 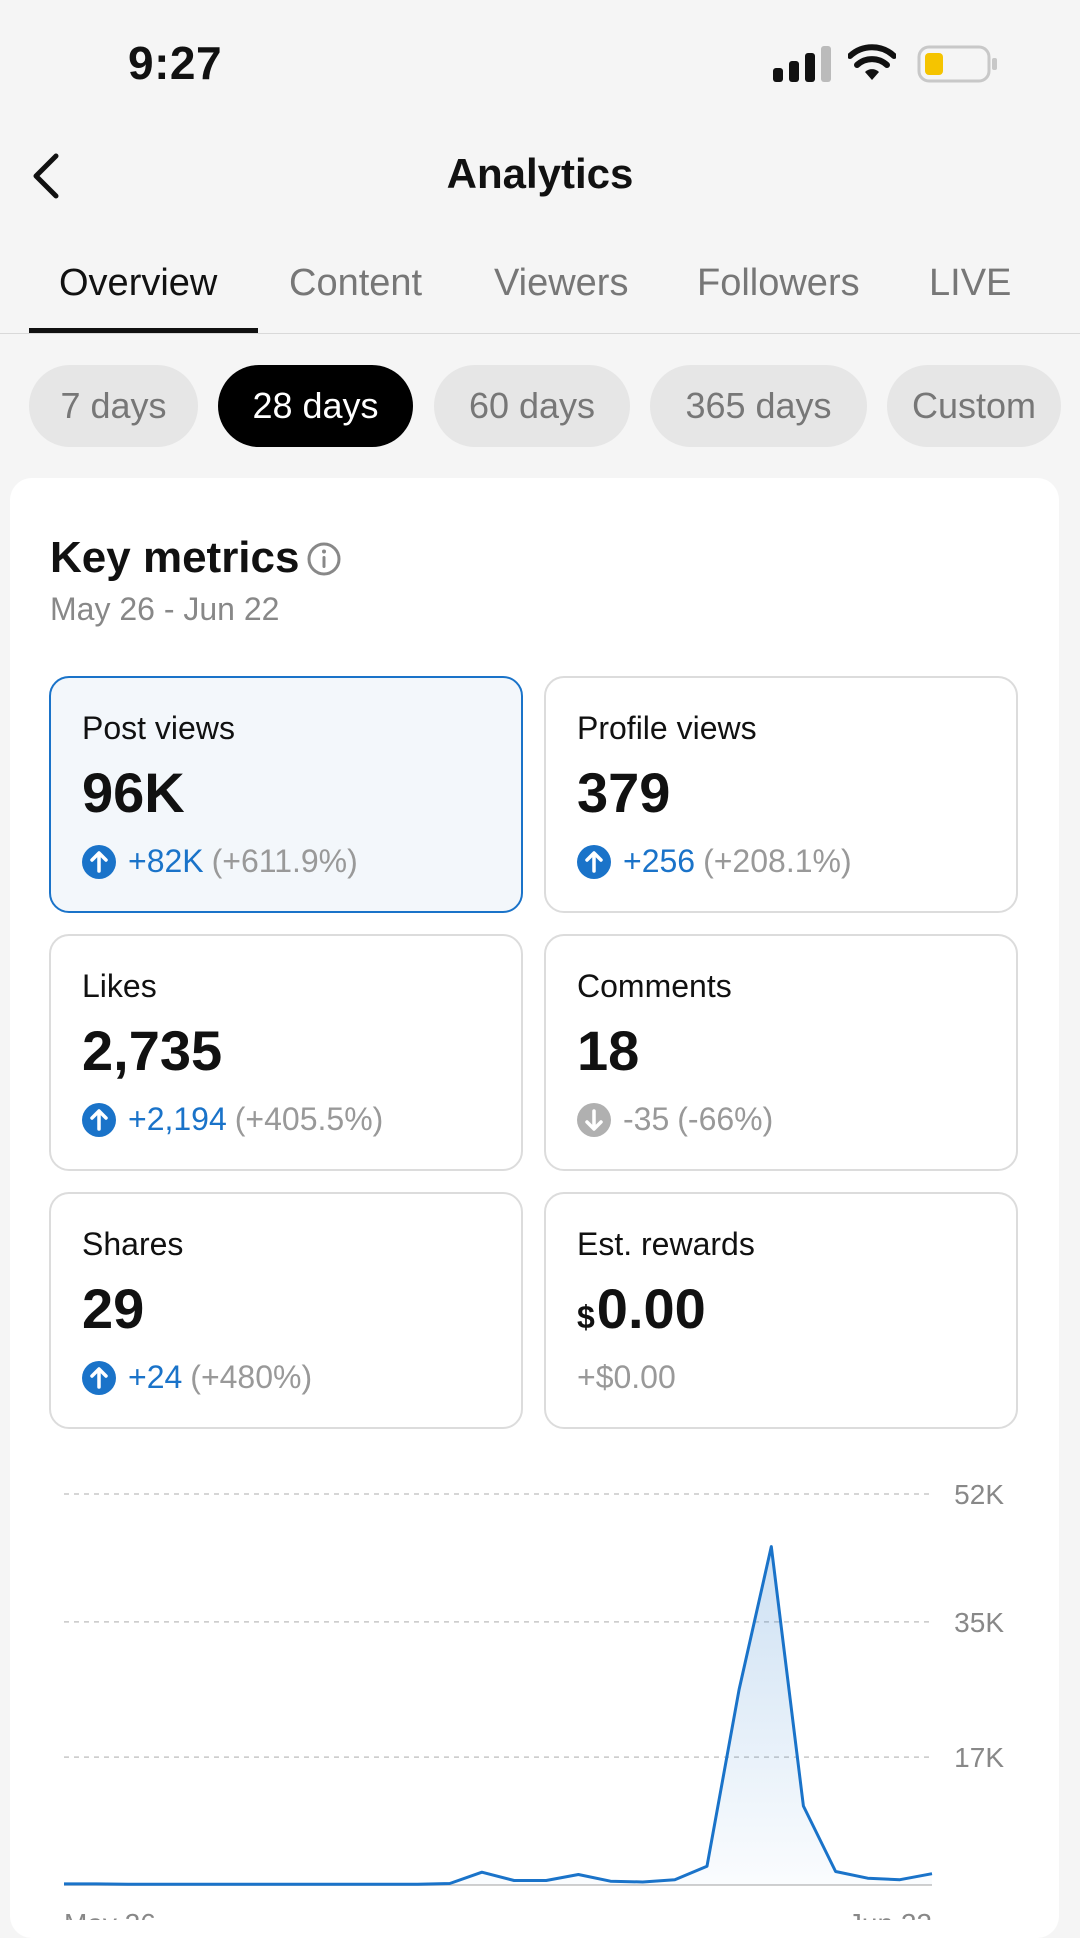 I want to click on y-tick-label: 52K, so click(x=979, y=1494).